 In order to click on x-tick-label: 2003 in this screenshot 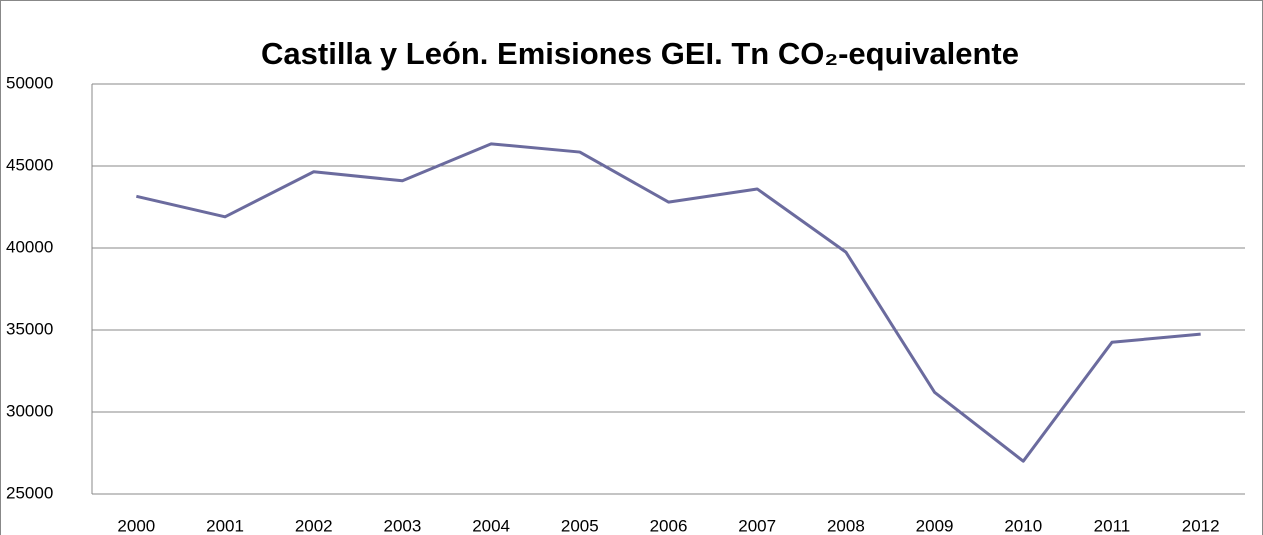, I will do `click(403, 525)`.